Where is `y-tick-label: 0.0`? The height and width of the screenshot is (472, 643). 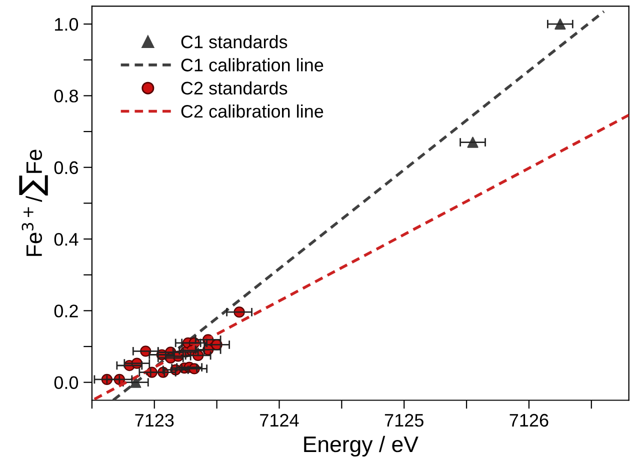 y-tick-label: 0.0 is located at coordinates (66, 383).